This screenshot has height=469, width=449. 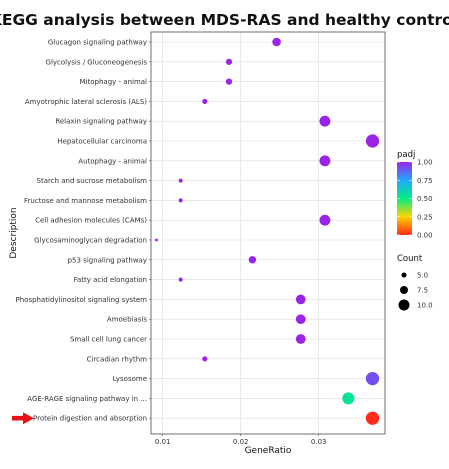 What do you see at coordinates (130, 379) in the screenshot?
I see `y-tick-label: Lysosome` at bounding box center [130, 379].